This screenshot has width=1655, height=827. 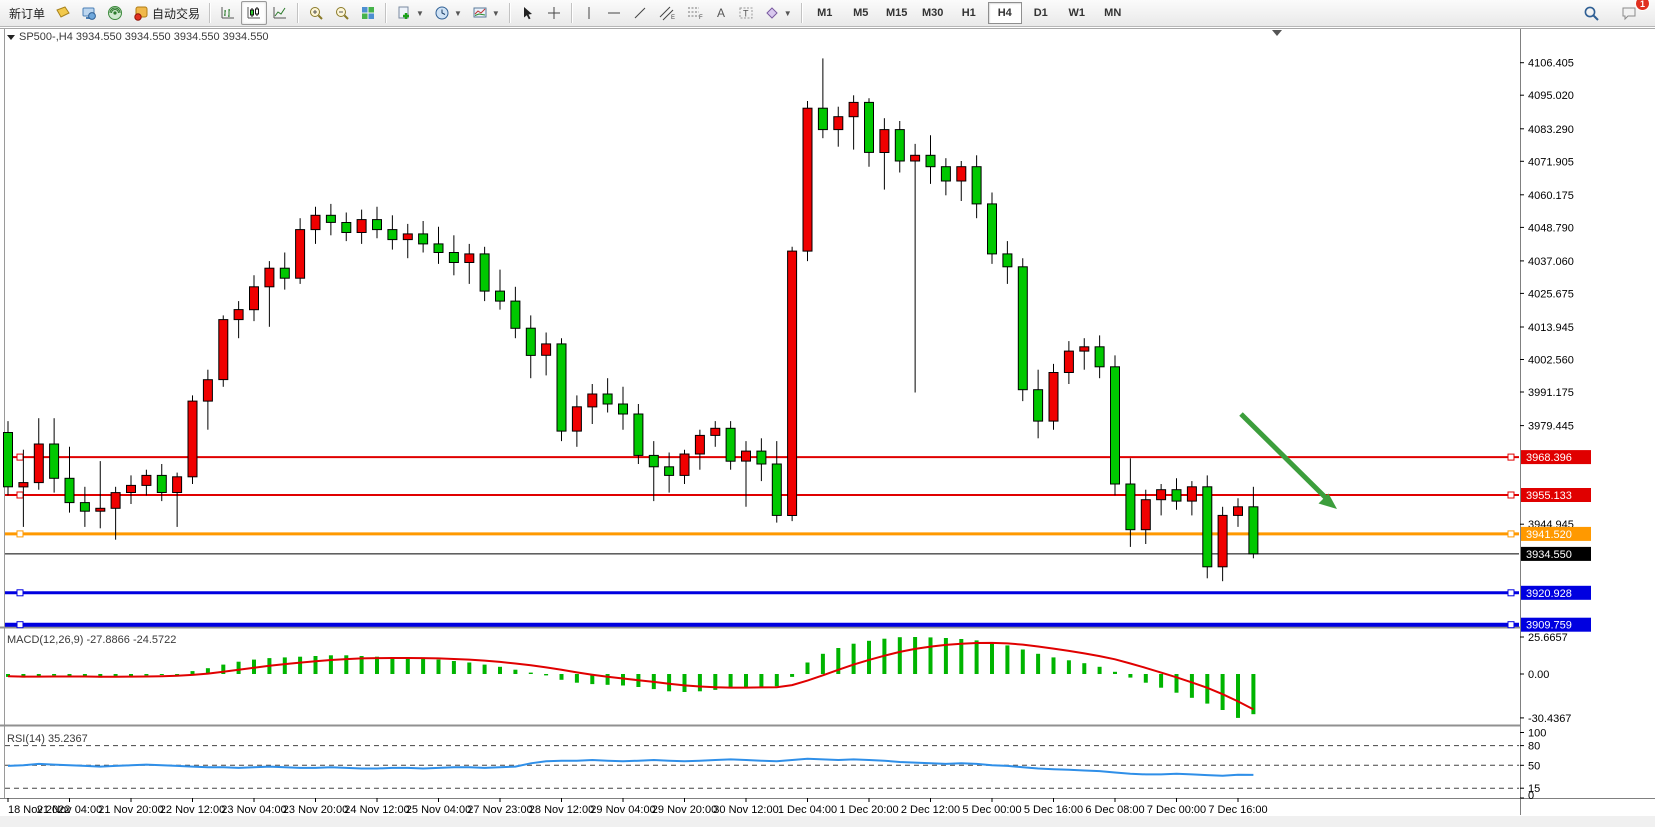 I want to click on timeframe-button-d1: D1, so click(x=1040, y=13).